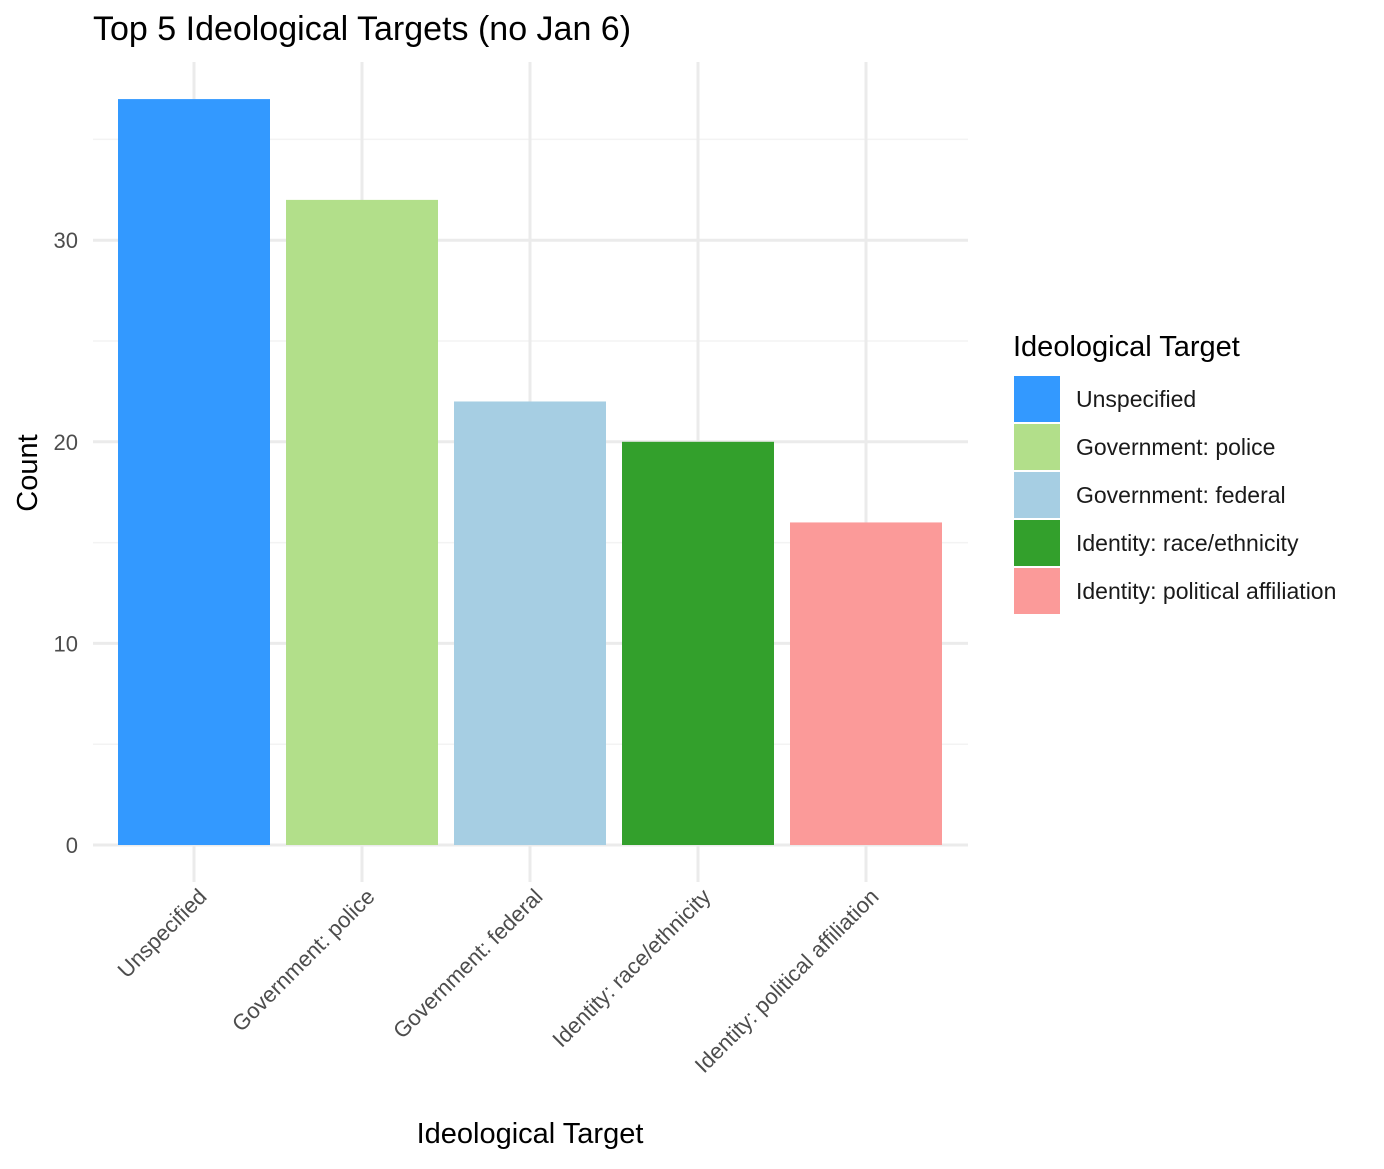 This screenshot has width=1384, height=1169. Describe the element at coordinates (162, 933) in the screenshot. I see `x-tick-label: Unspecified` at that location.